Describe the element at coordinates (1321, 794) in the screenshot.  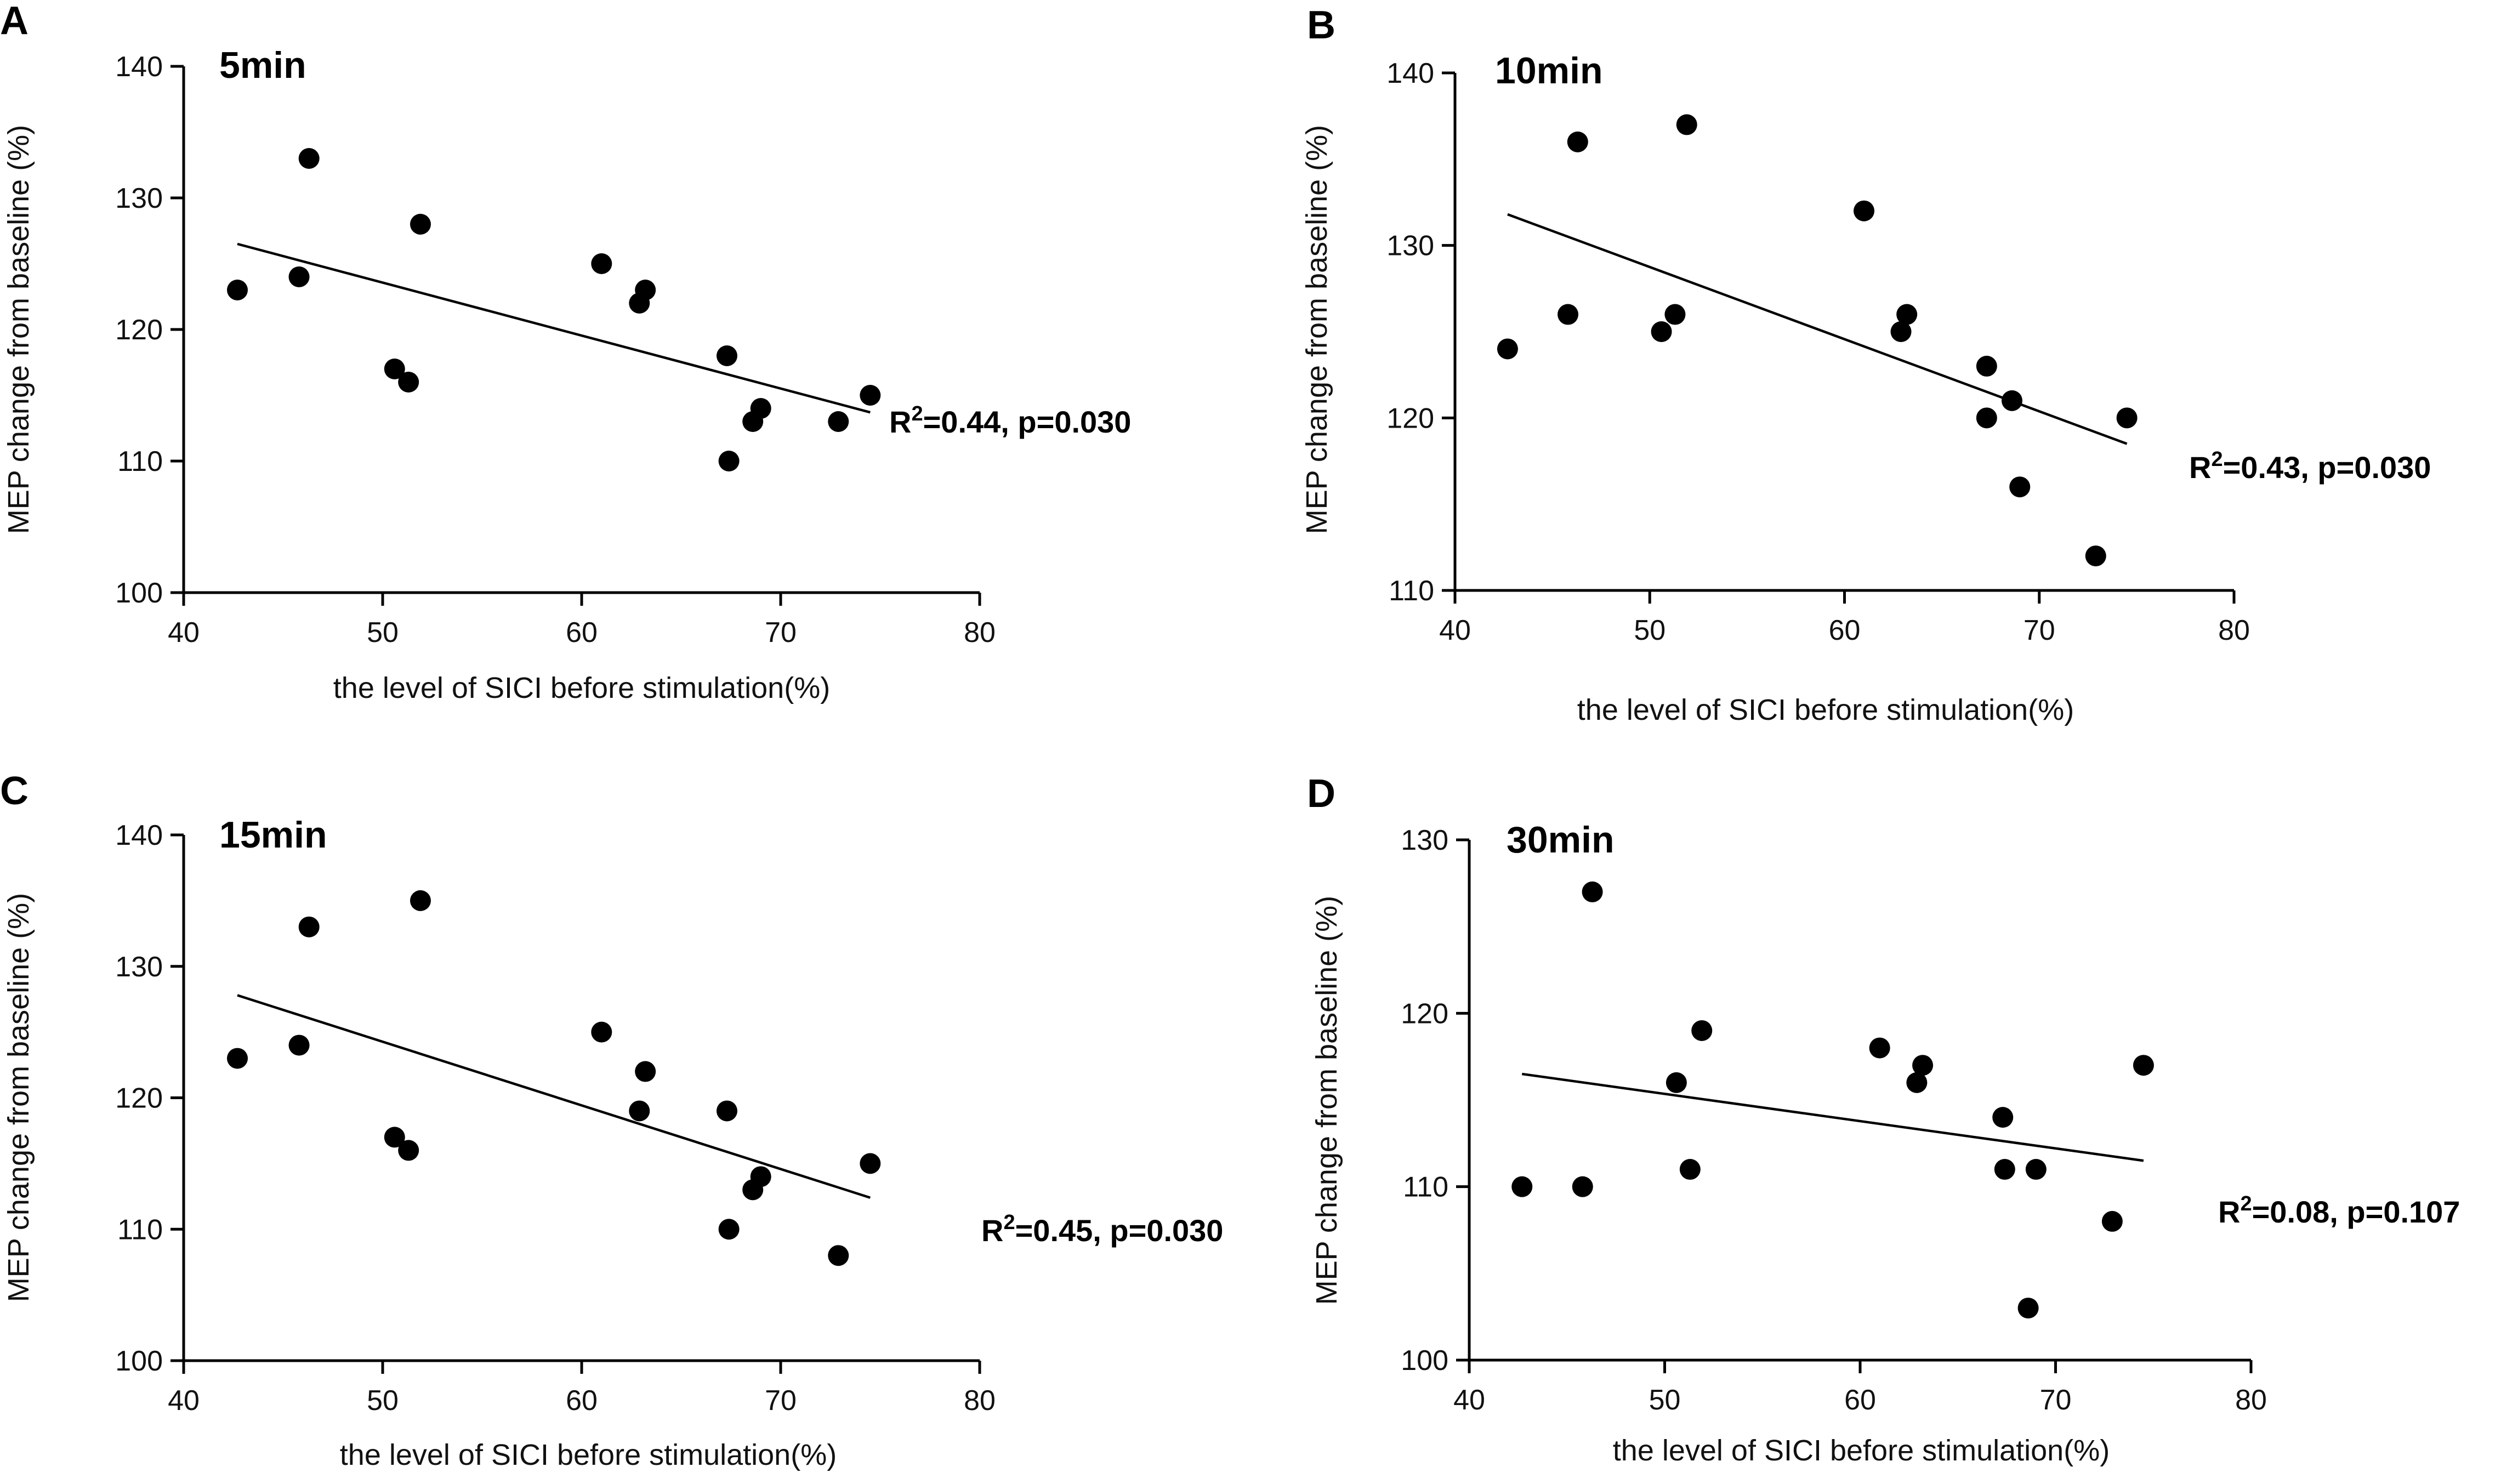
I see `panel-letter: D` at that location.